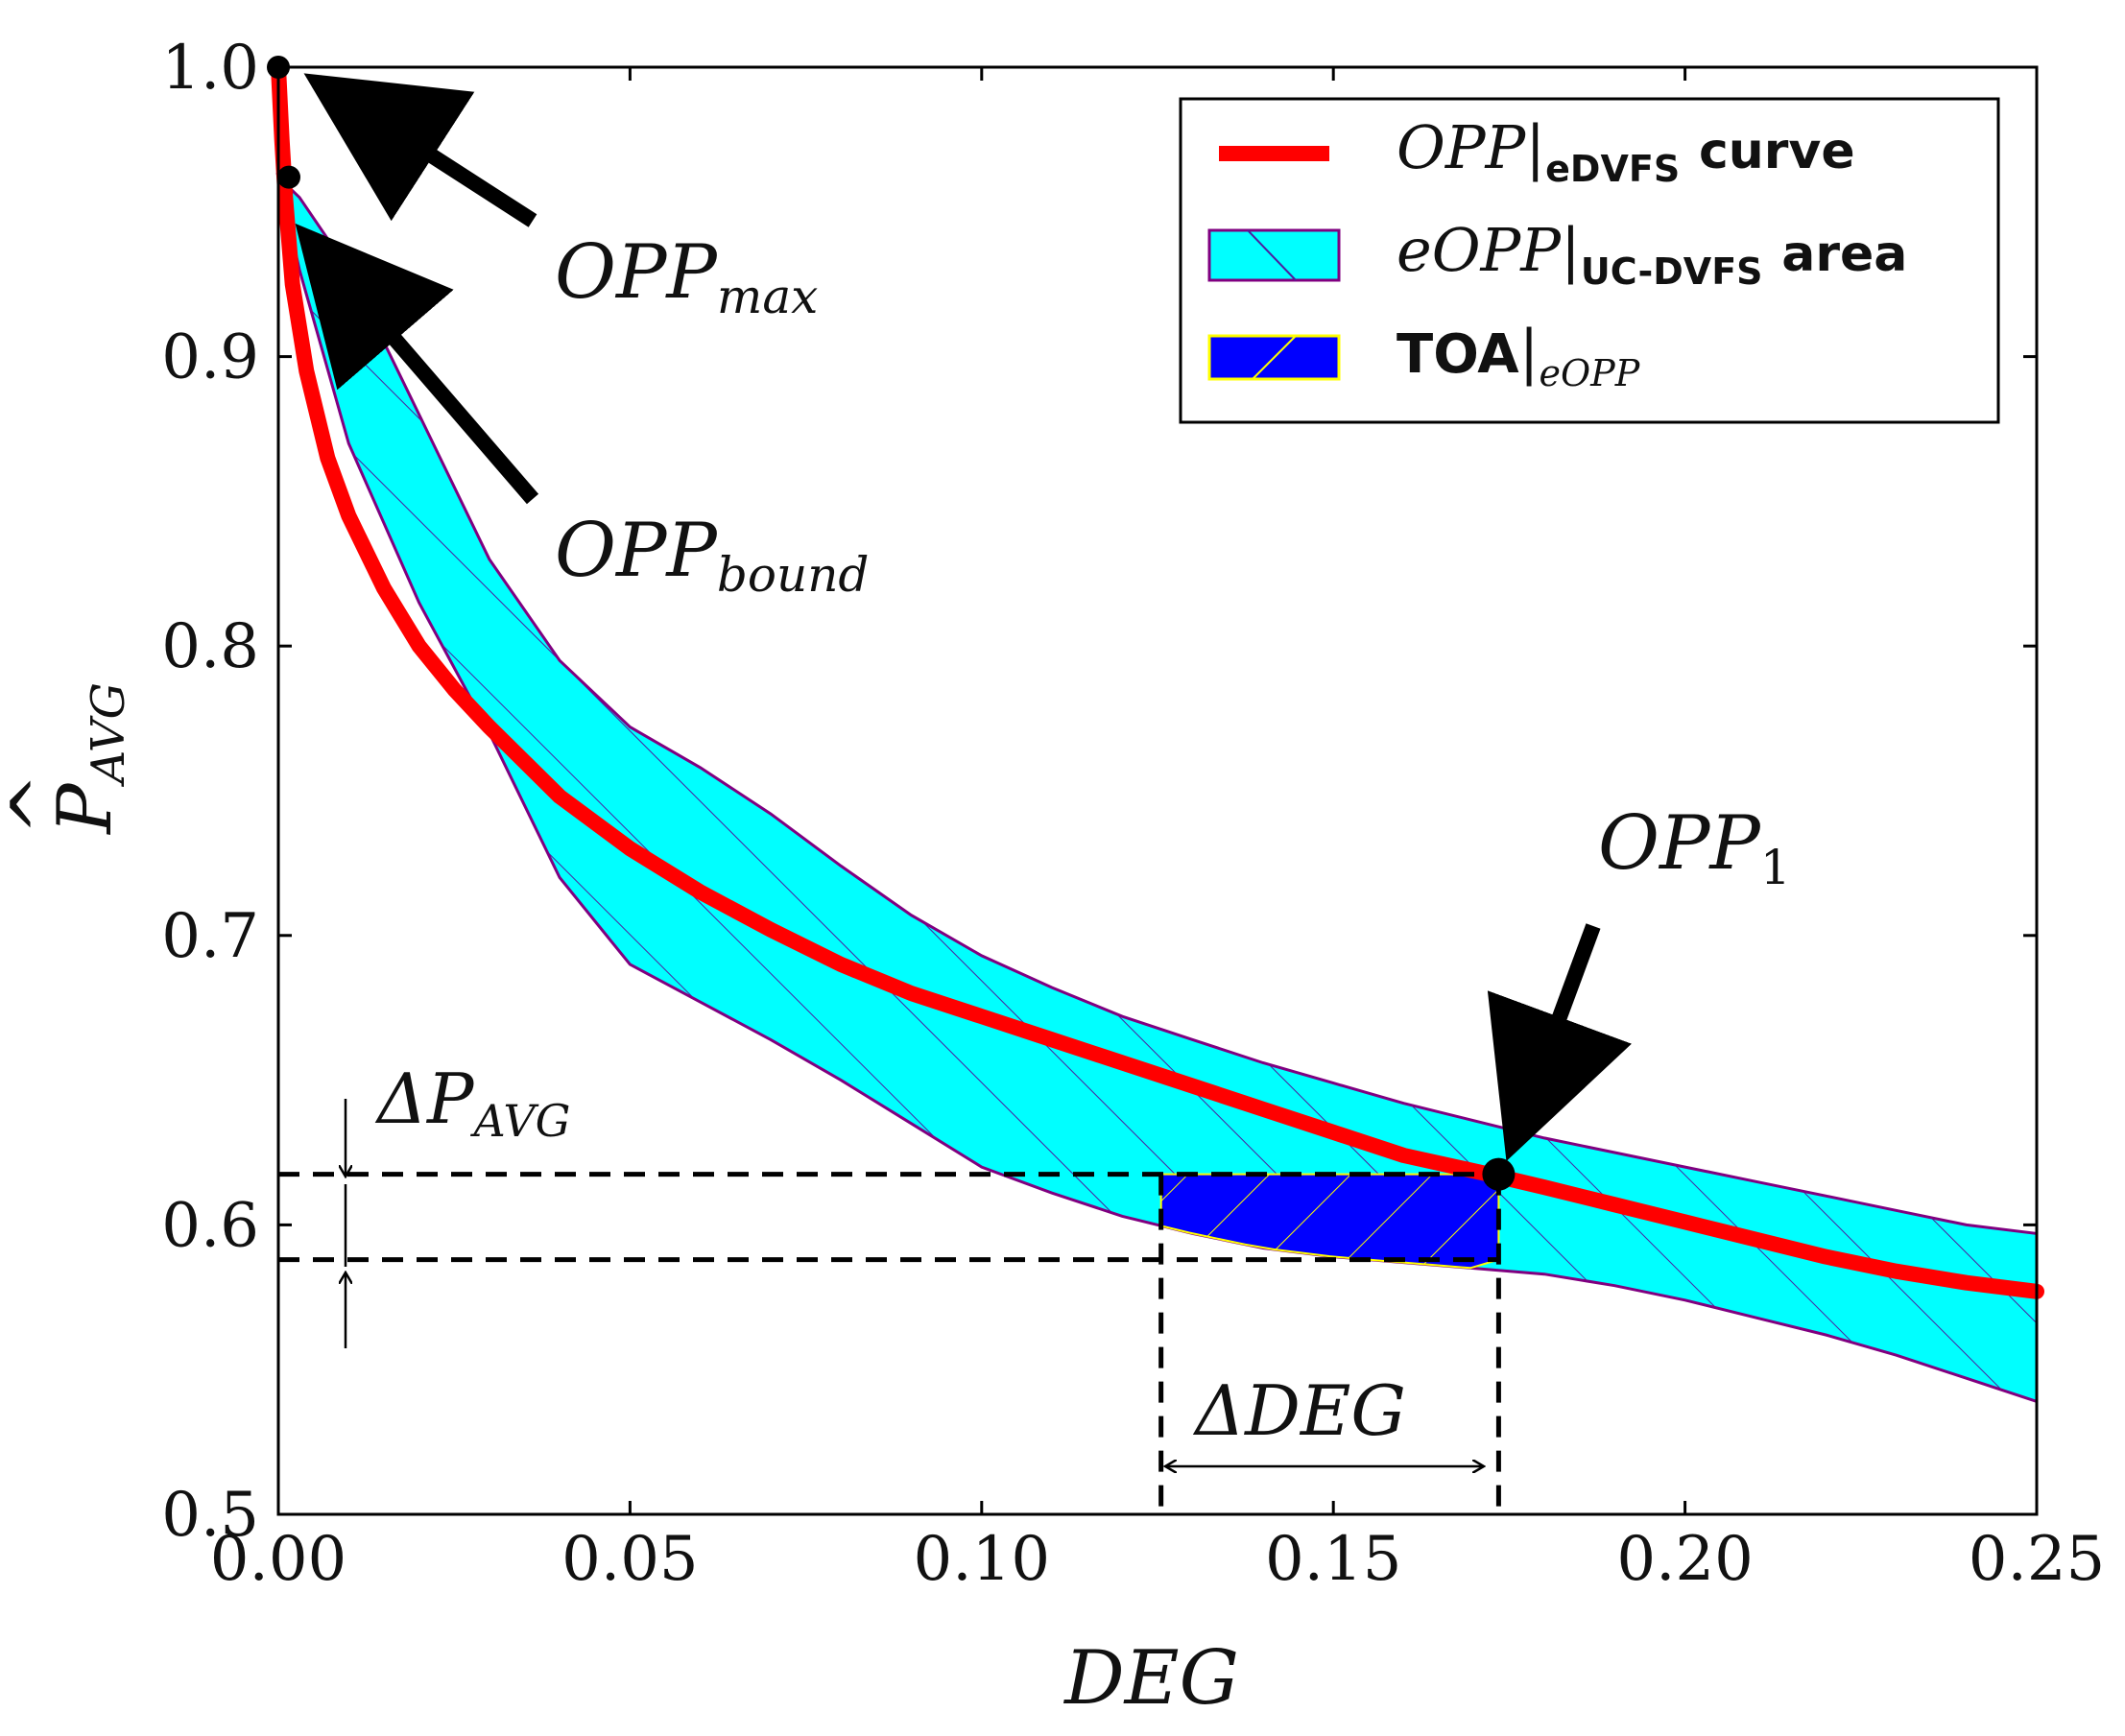 The height and width of the screenshot is (1736, 2125). Describe the element at coordinates (982, 1559) in the screenshot. I see `x-tick-label: 0.10` at that location.